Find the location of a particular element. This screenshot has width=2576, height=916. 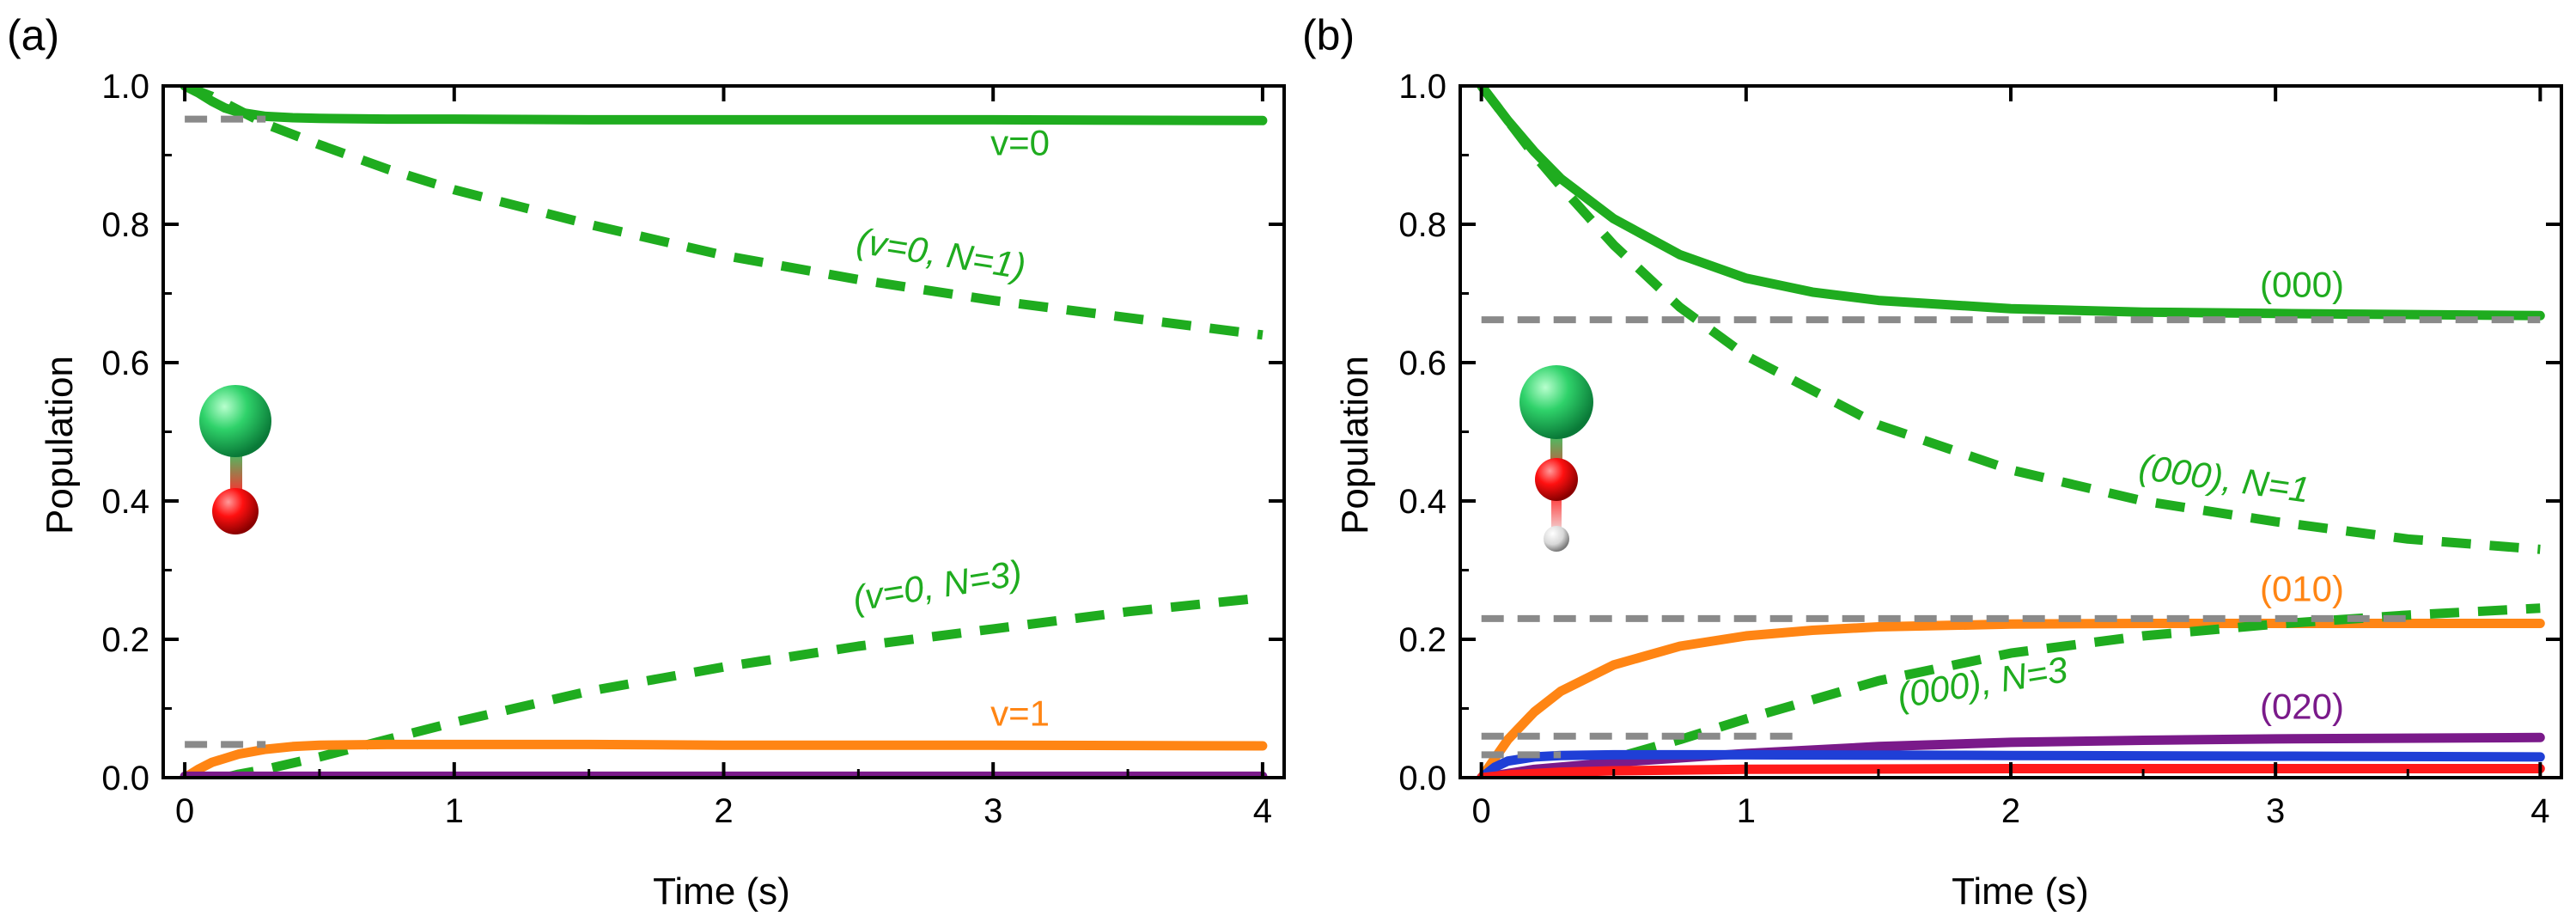

panel-a-annotation-2: (v=0, N=3) is located at coordinates (938, 586).